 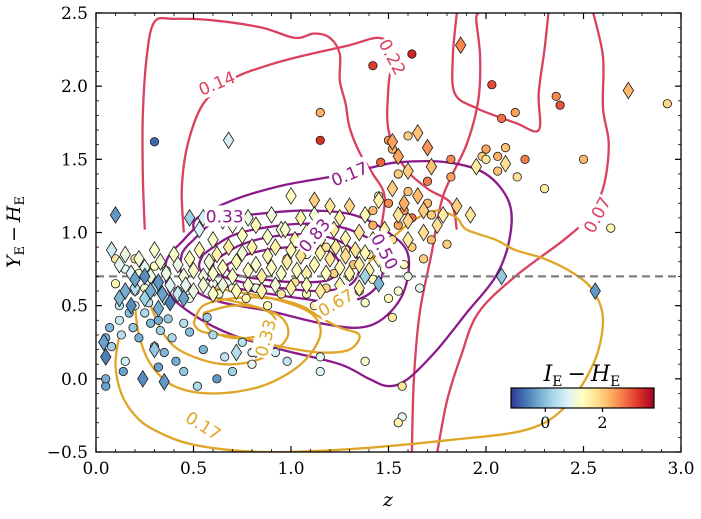 What do you see at coordinates (74, 307) in the screenshot?
I see `y-tick-label: 0.5` at bounding box center [74, 307].